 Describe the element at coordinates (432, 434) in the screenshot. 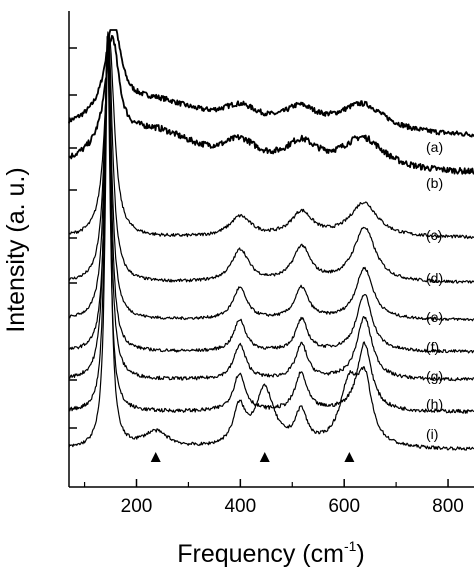

I see `series-label-i: (i)` at that location.